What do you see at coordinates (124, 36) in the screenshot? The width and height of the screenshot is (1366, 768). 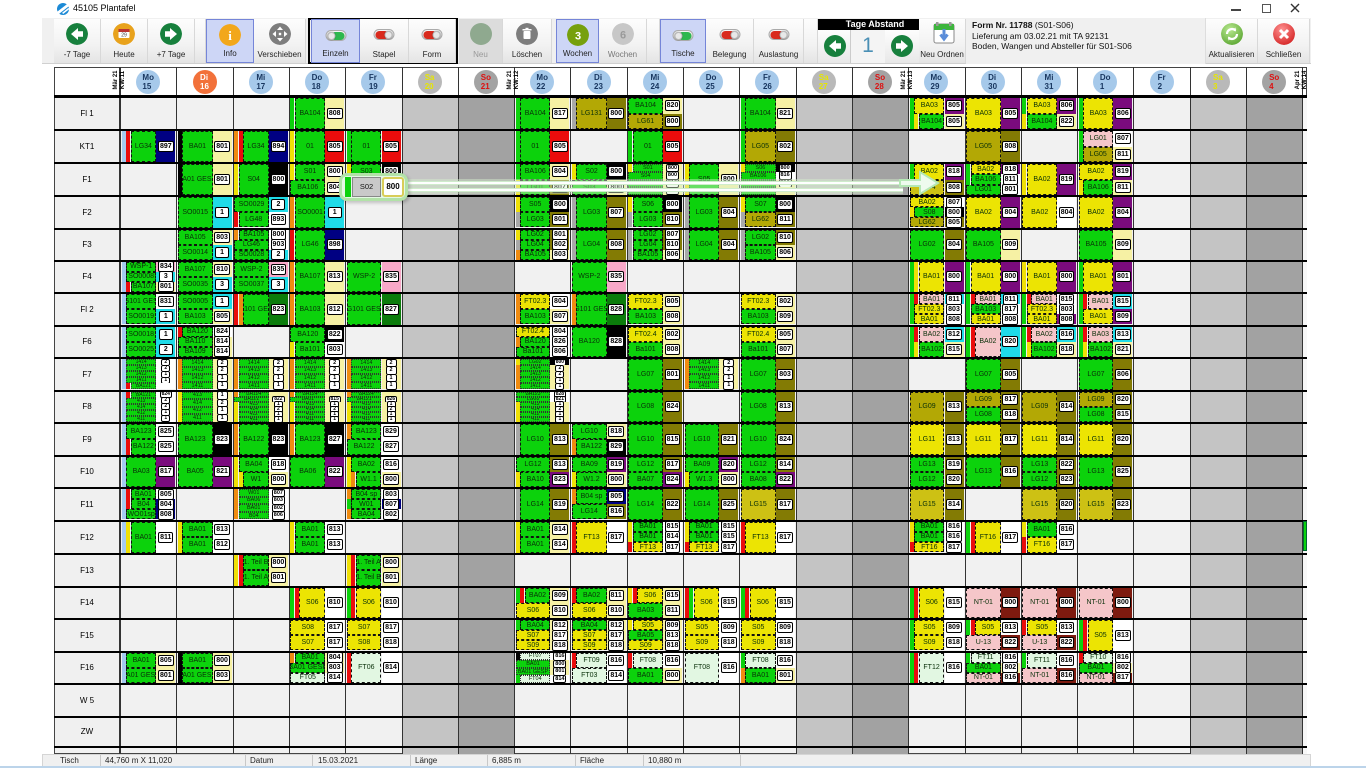 I see `svg-text: 29` at bounding box center [124, 36].